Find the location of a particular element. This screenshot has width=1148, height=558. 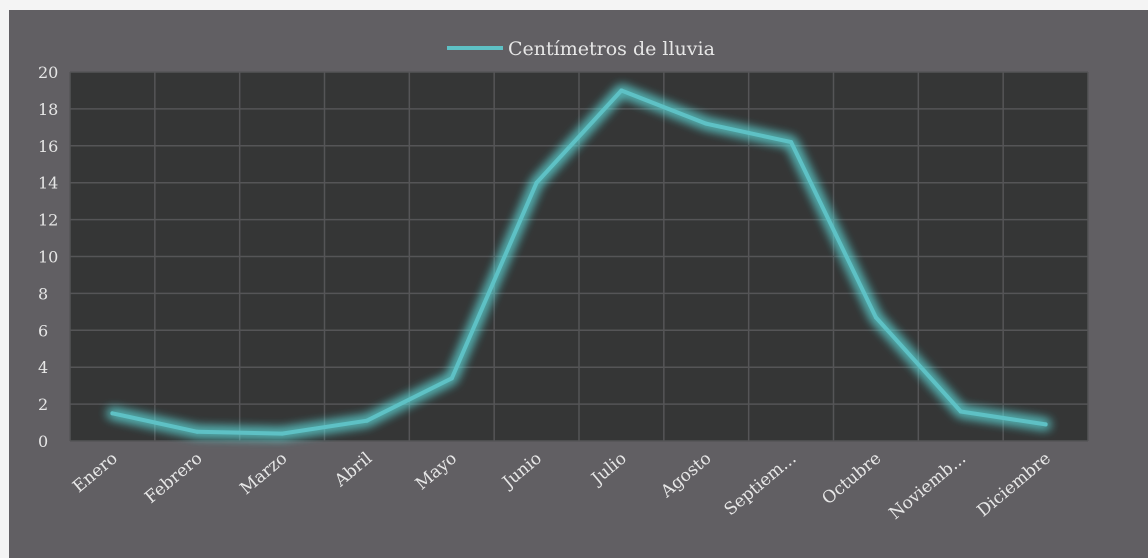

y-tick-label: 16 is located at coordinates (48, 146).